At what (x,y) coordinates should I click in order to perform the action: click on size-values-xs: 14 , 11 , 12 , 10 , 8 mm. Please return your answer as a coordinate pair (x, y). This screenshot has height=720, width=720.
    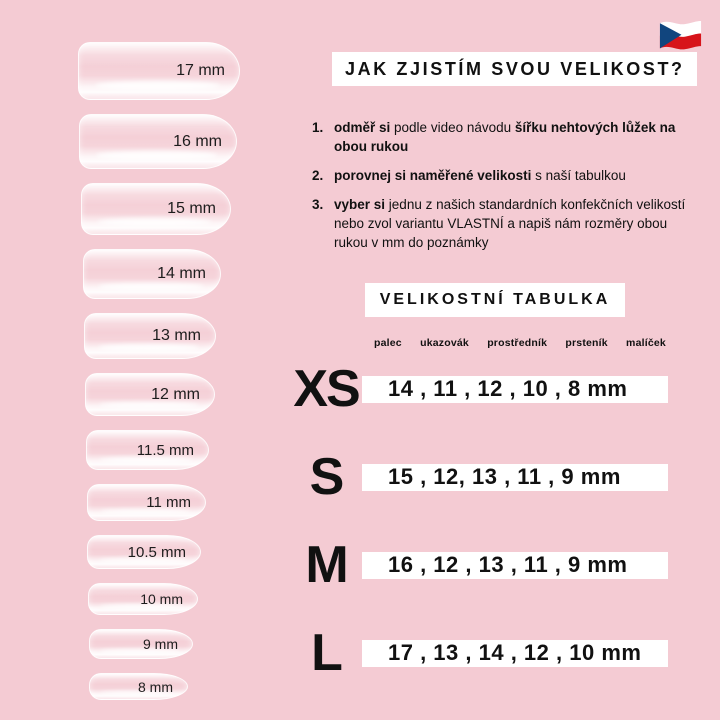
    Looking at the image, I should click on (515, 389).